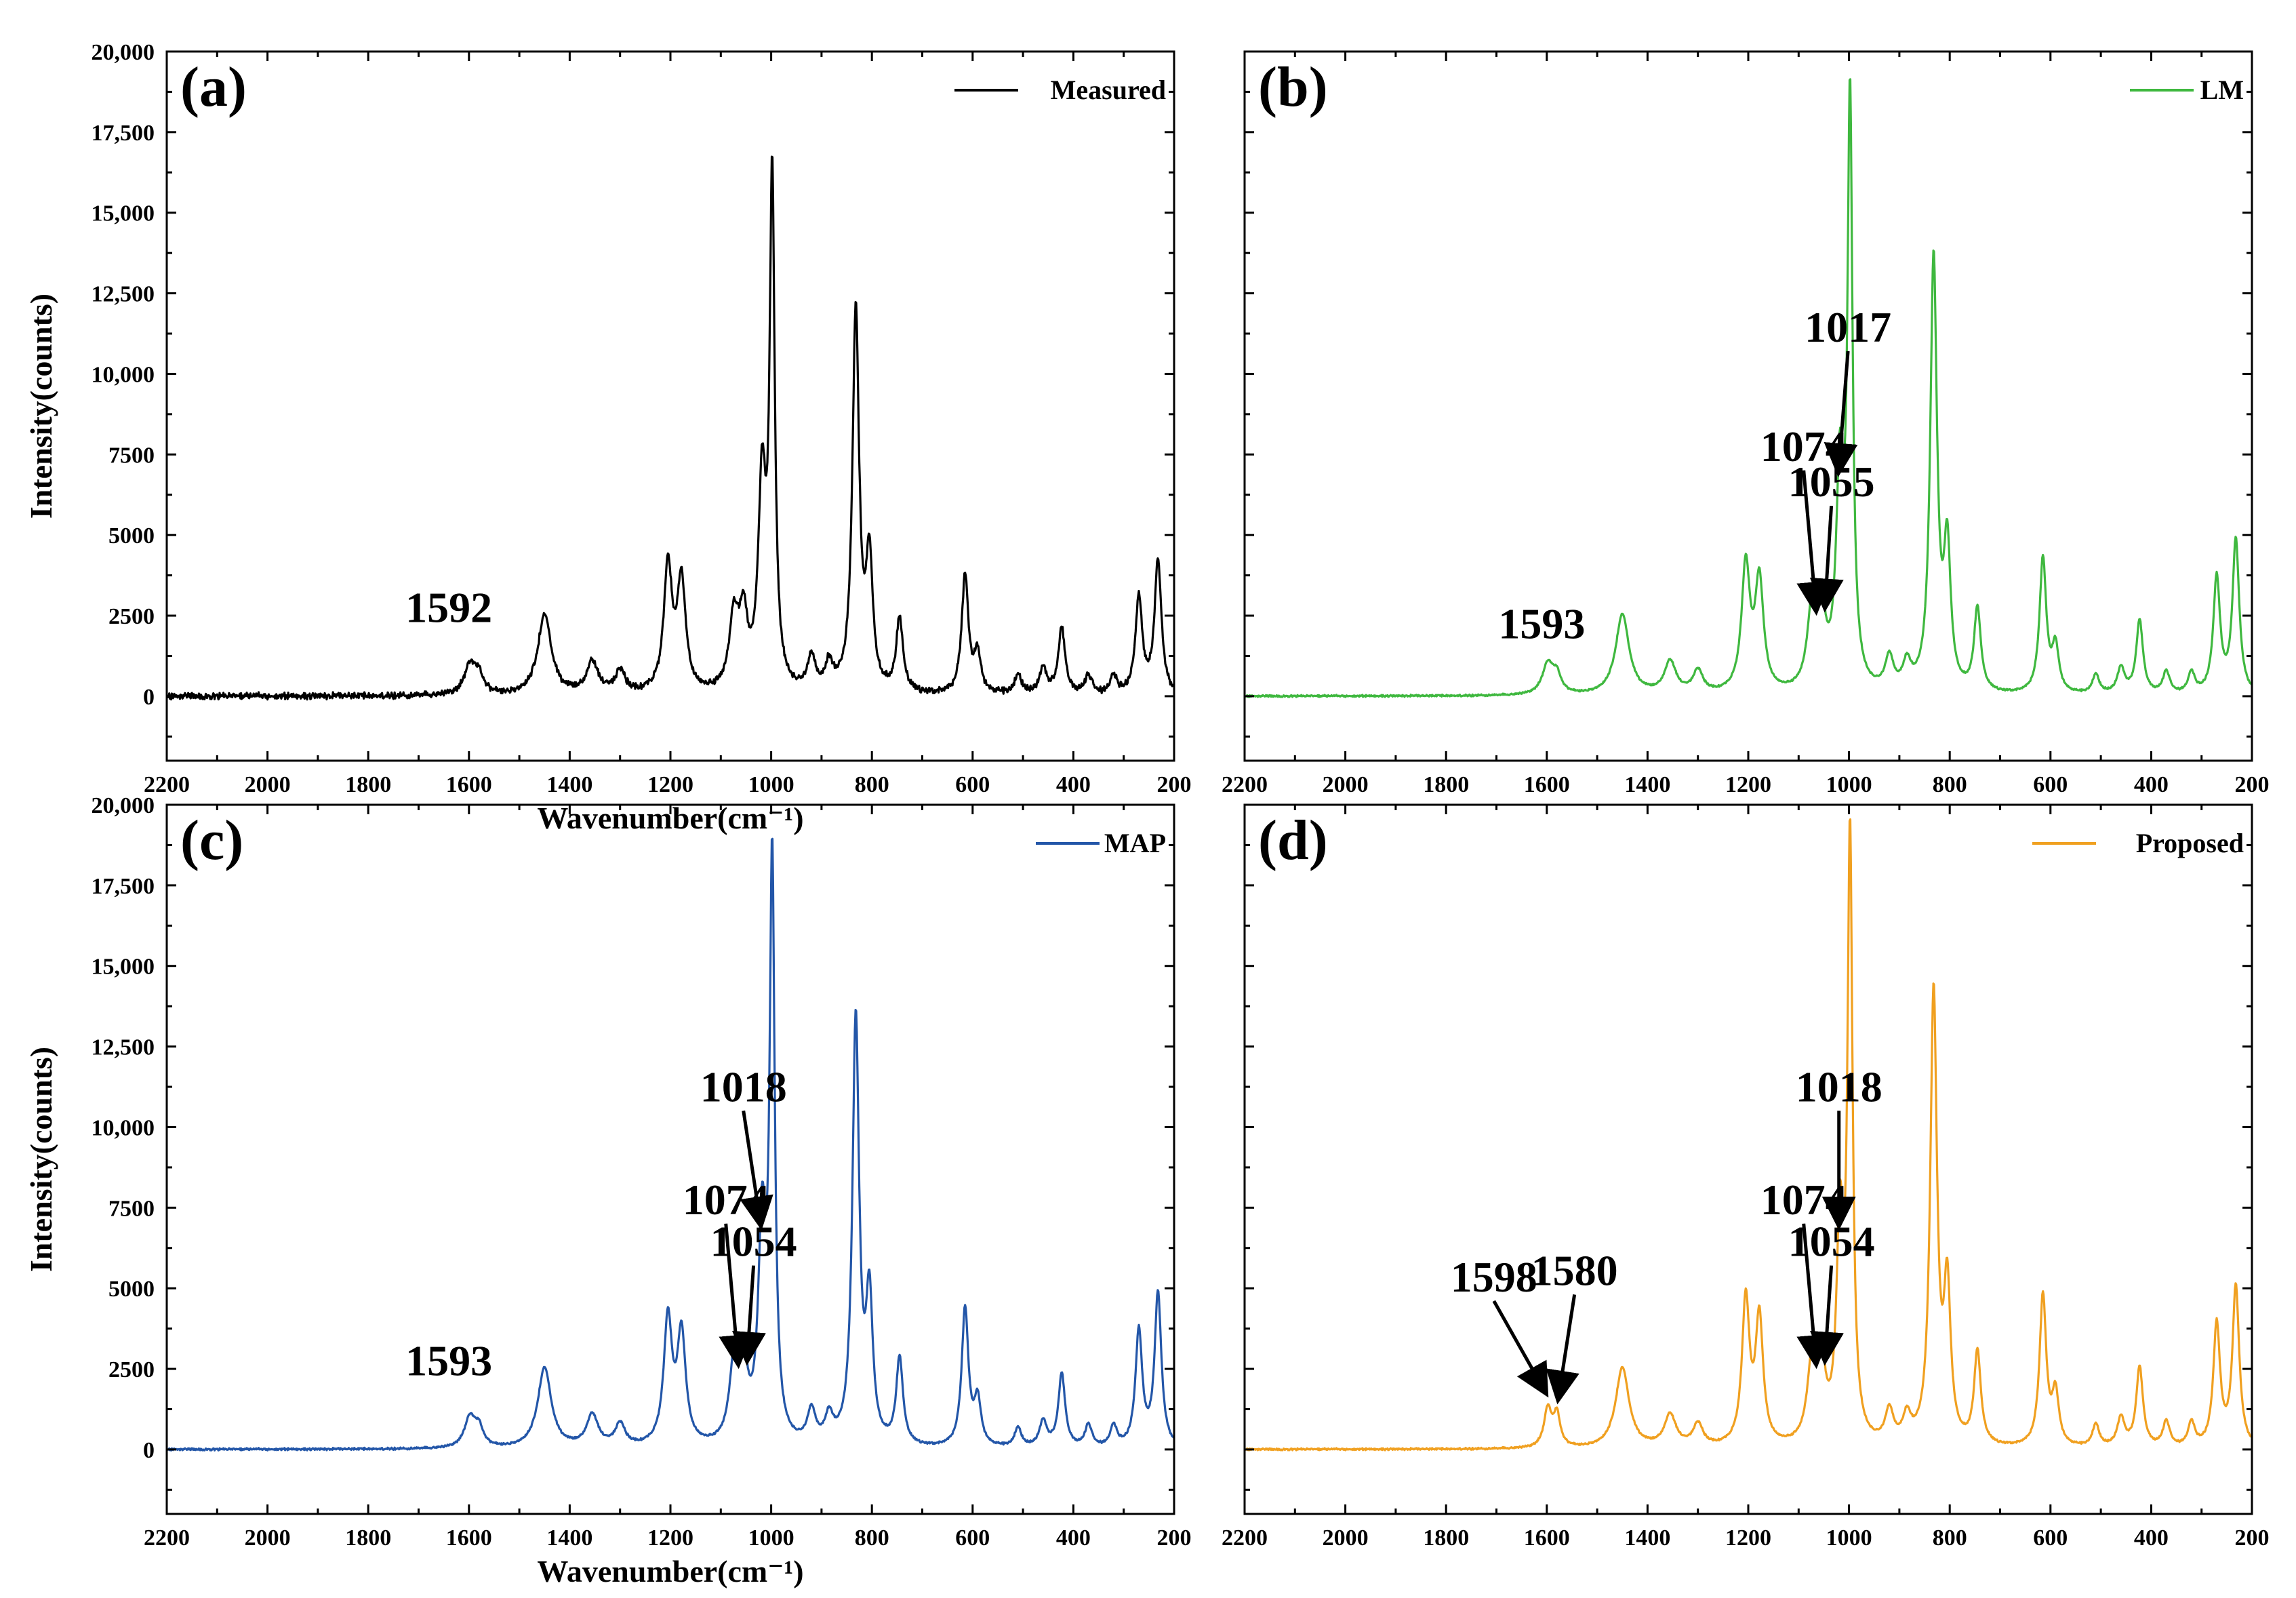  Describe the element at coordinates (2190, 843) in the screenshot. I see `legend-label: Proposed` at that location.